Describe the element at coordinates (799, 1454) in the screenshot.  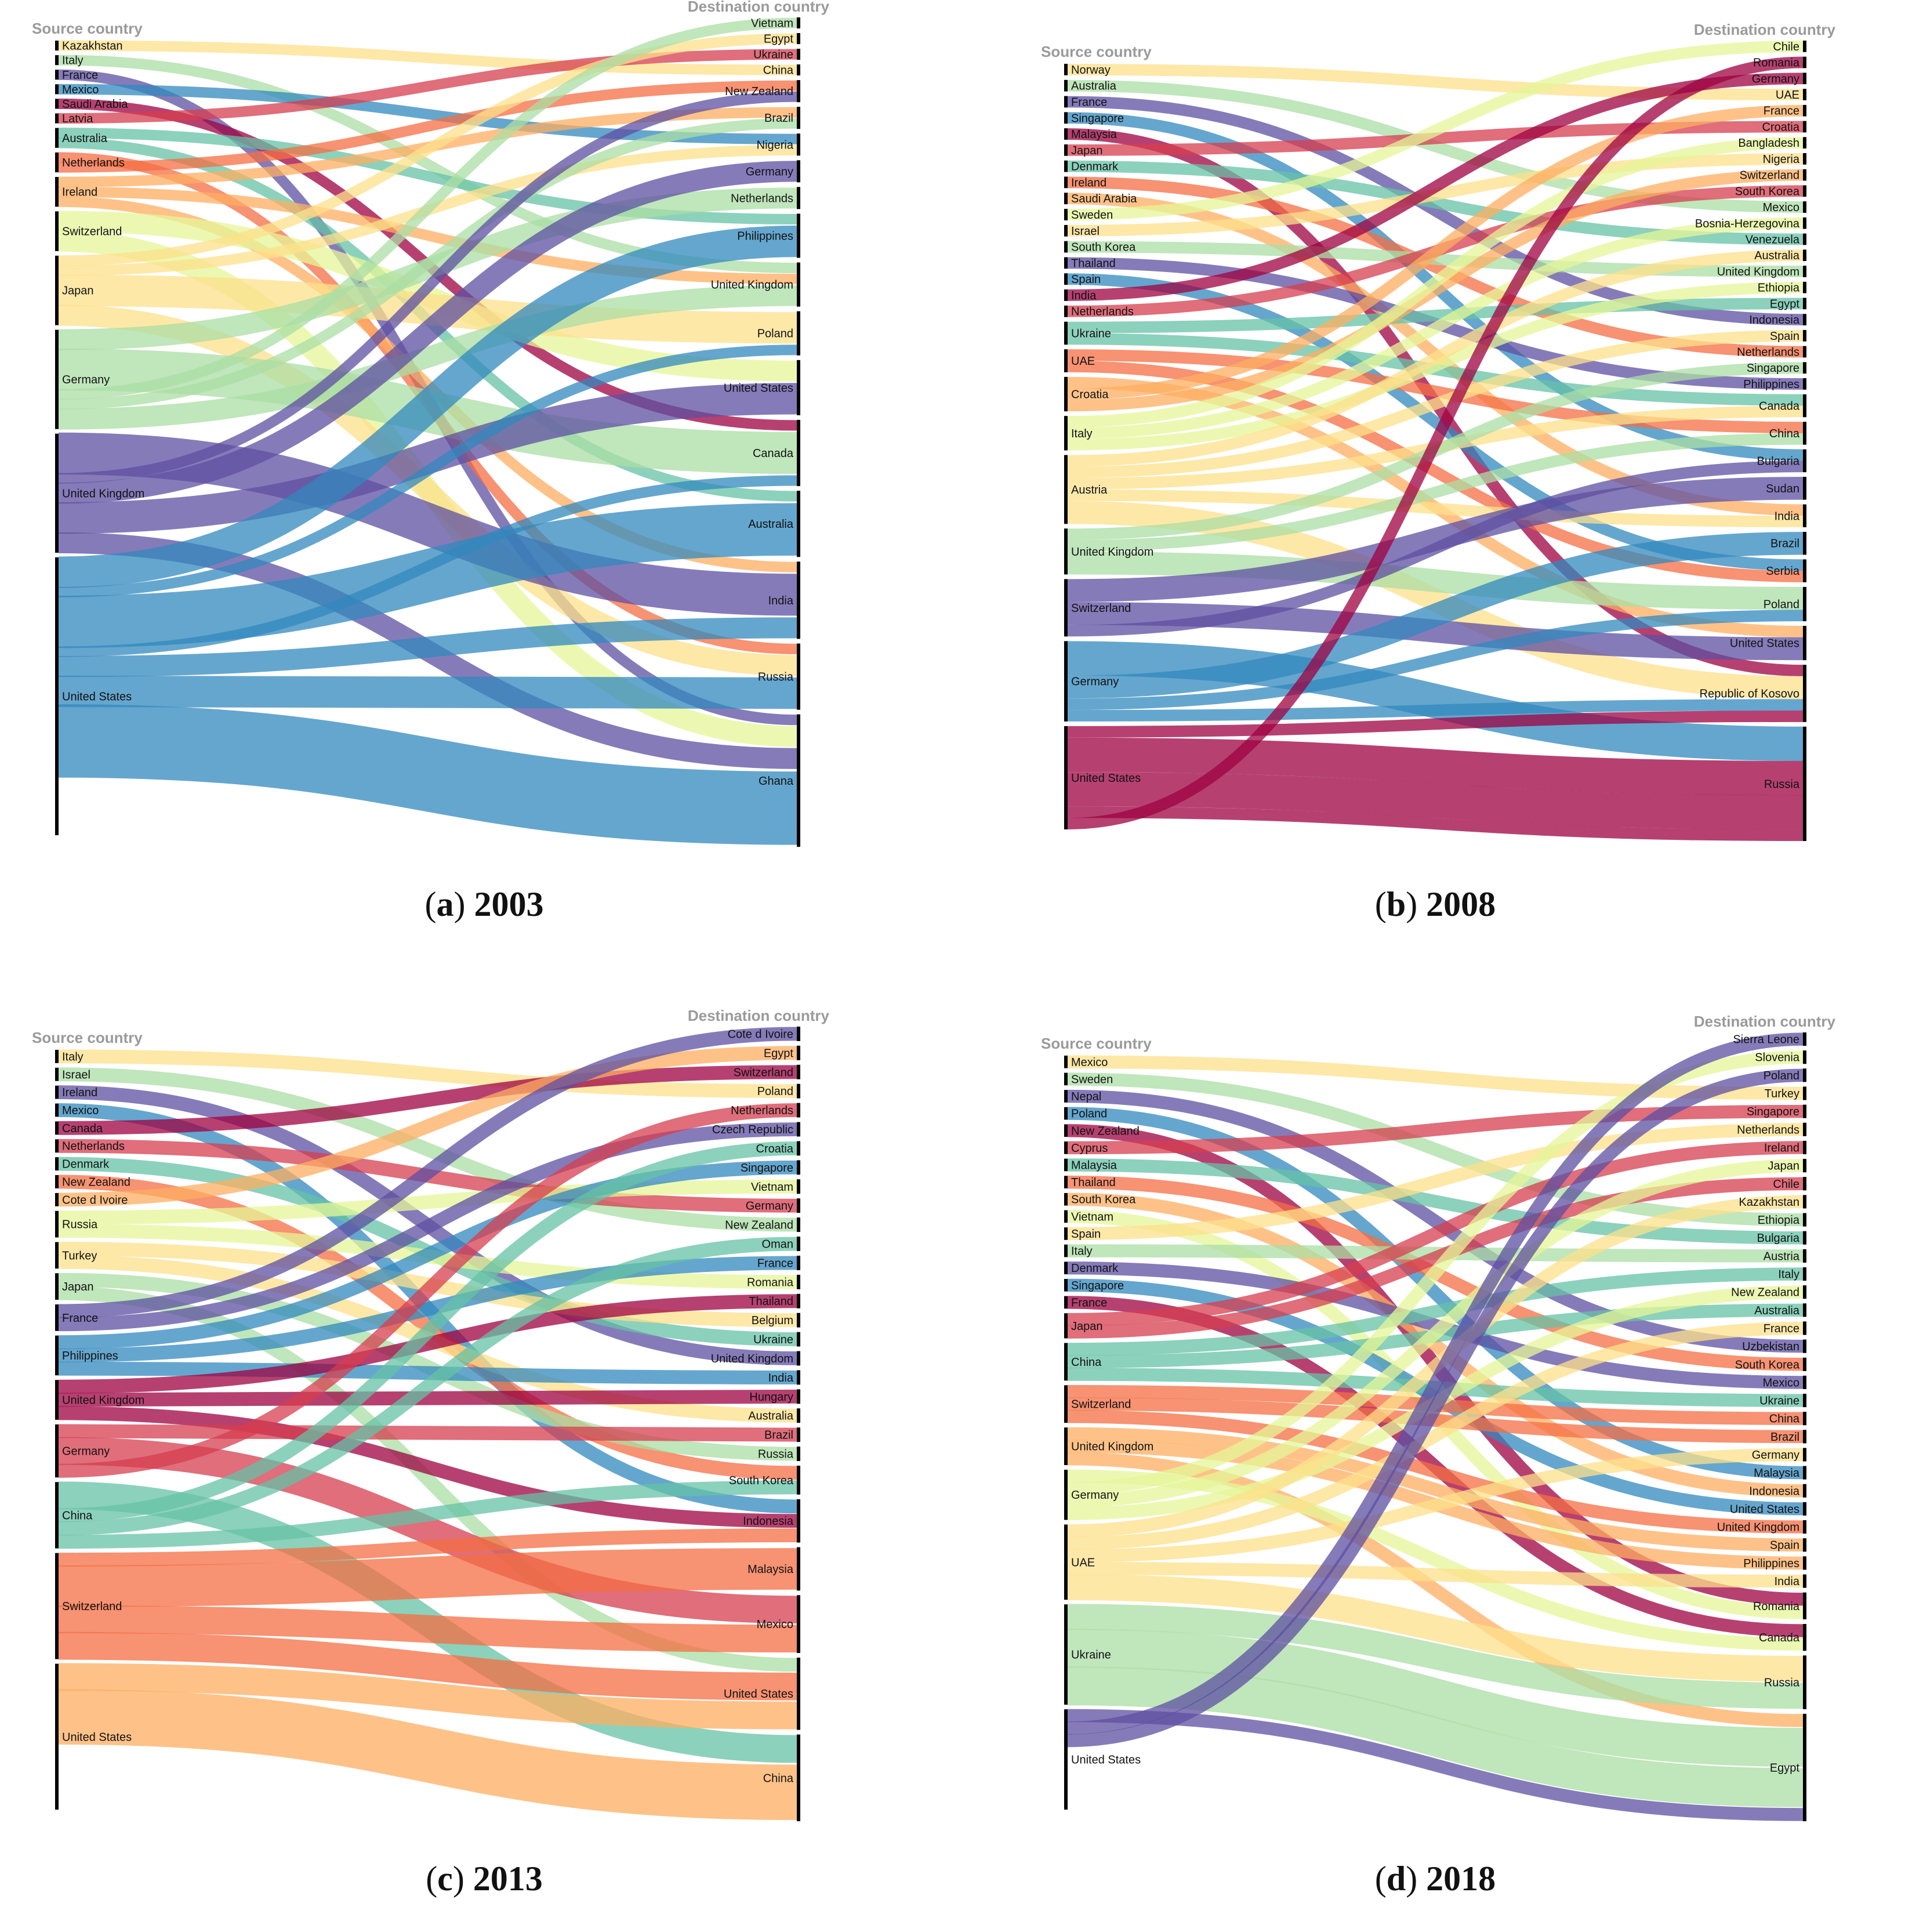
I see `dest-bar-russia` at that location.